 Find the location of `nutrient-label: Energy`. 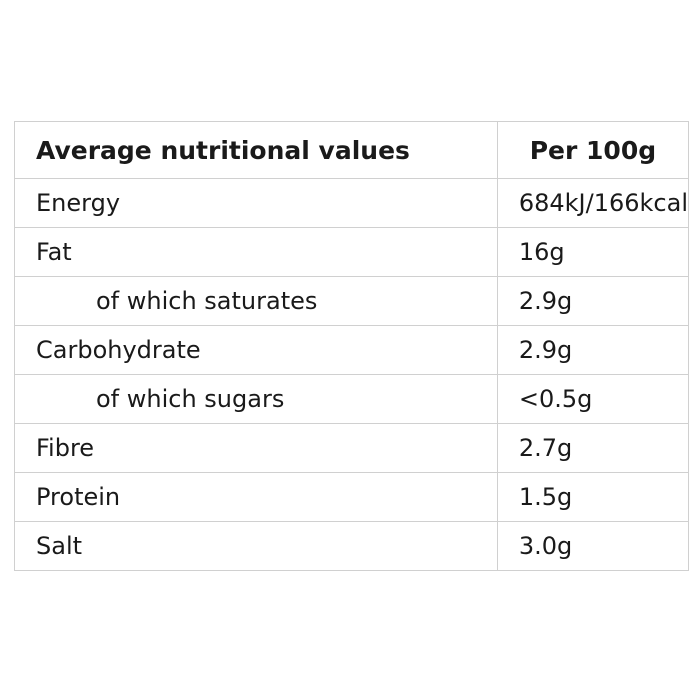

nutrient-label: Energy is located at coordinates (256, 203).